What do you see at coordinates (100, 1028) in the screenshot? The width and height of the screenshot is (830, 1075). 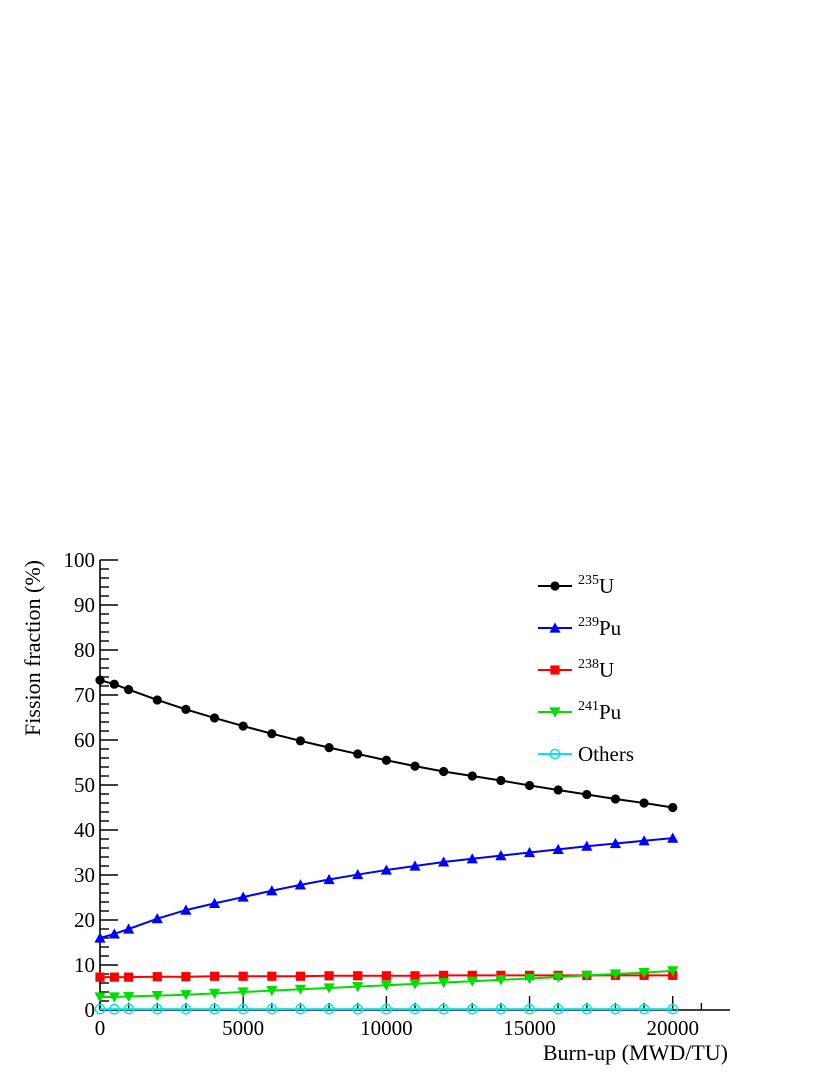 I see `x-tick-label: 0` at bounding box center [100, 1028].